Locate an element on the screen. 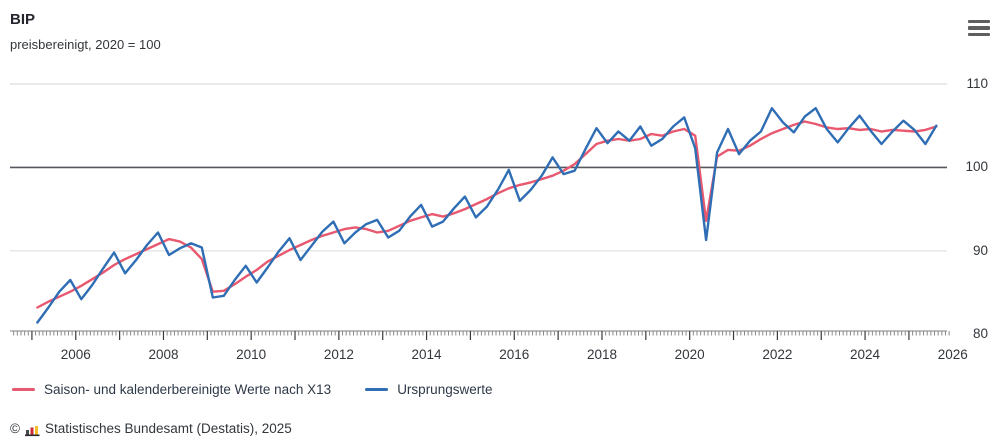 The height and width of the screenshot is (447, 1000). chart-menu-button is located at coordinates (977, 28).